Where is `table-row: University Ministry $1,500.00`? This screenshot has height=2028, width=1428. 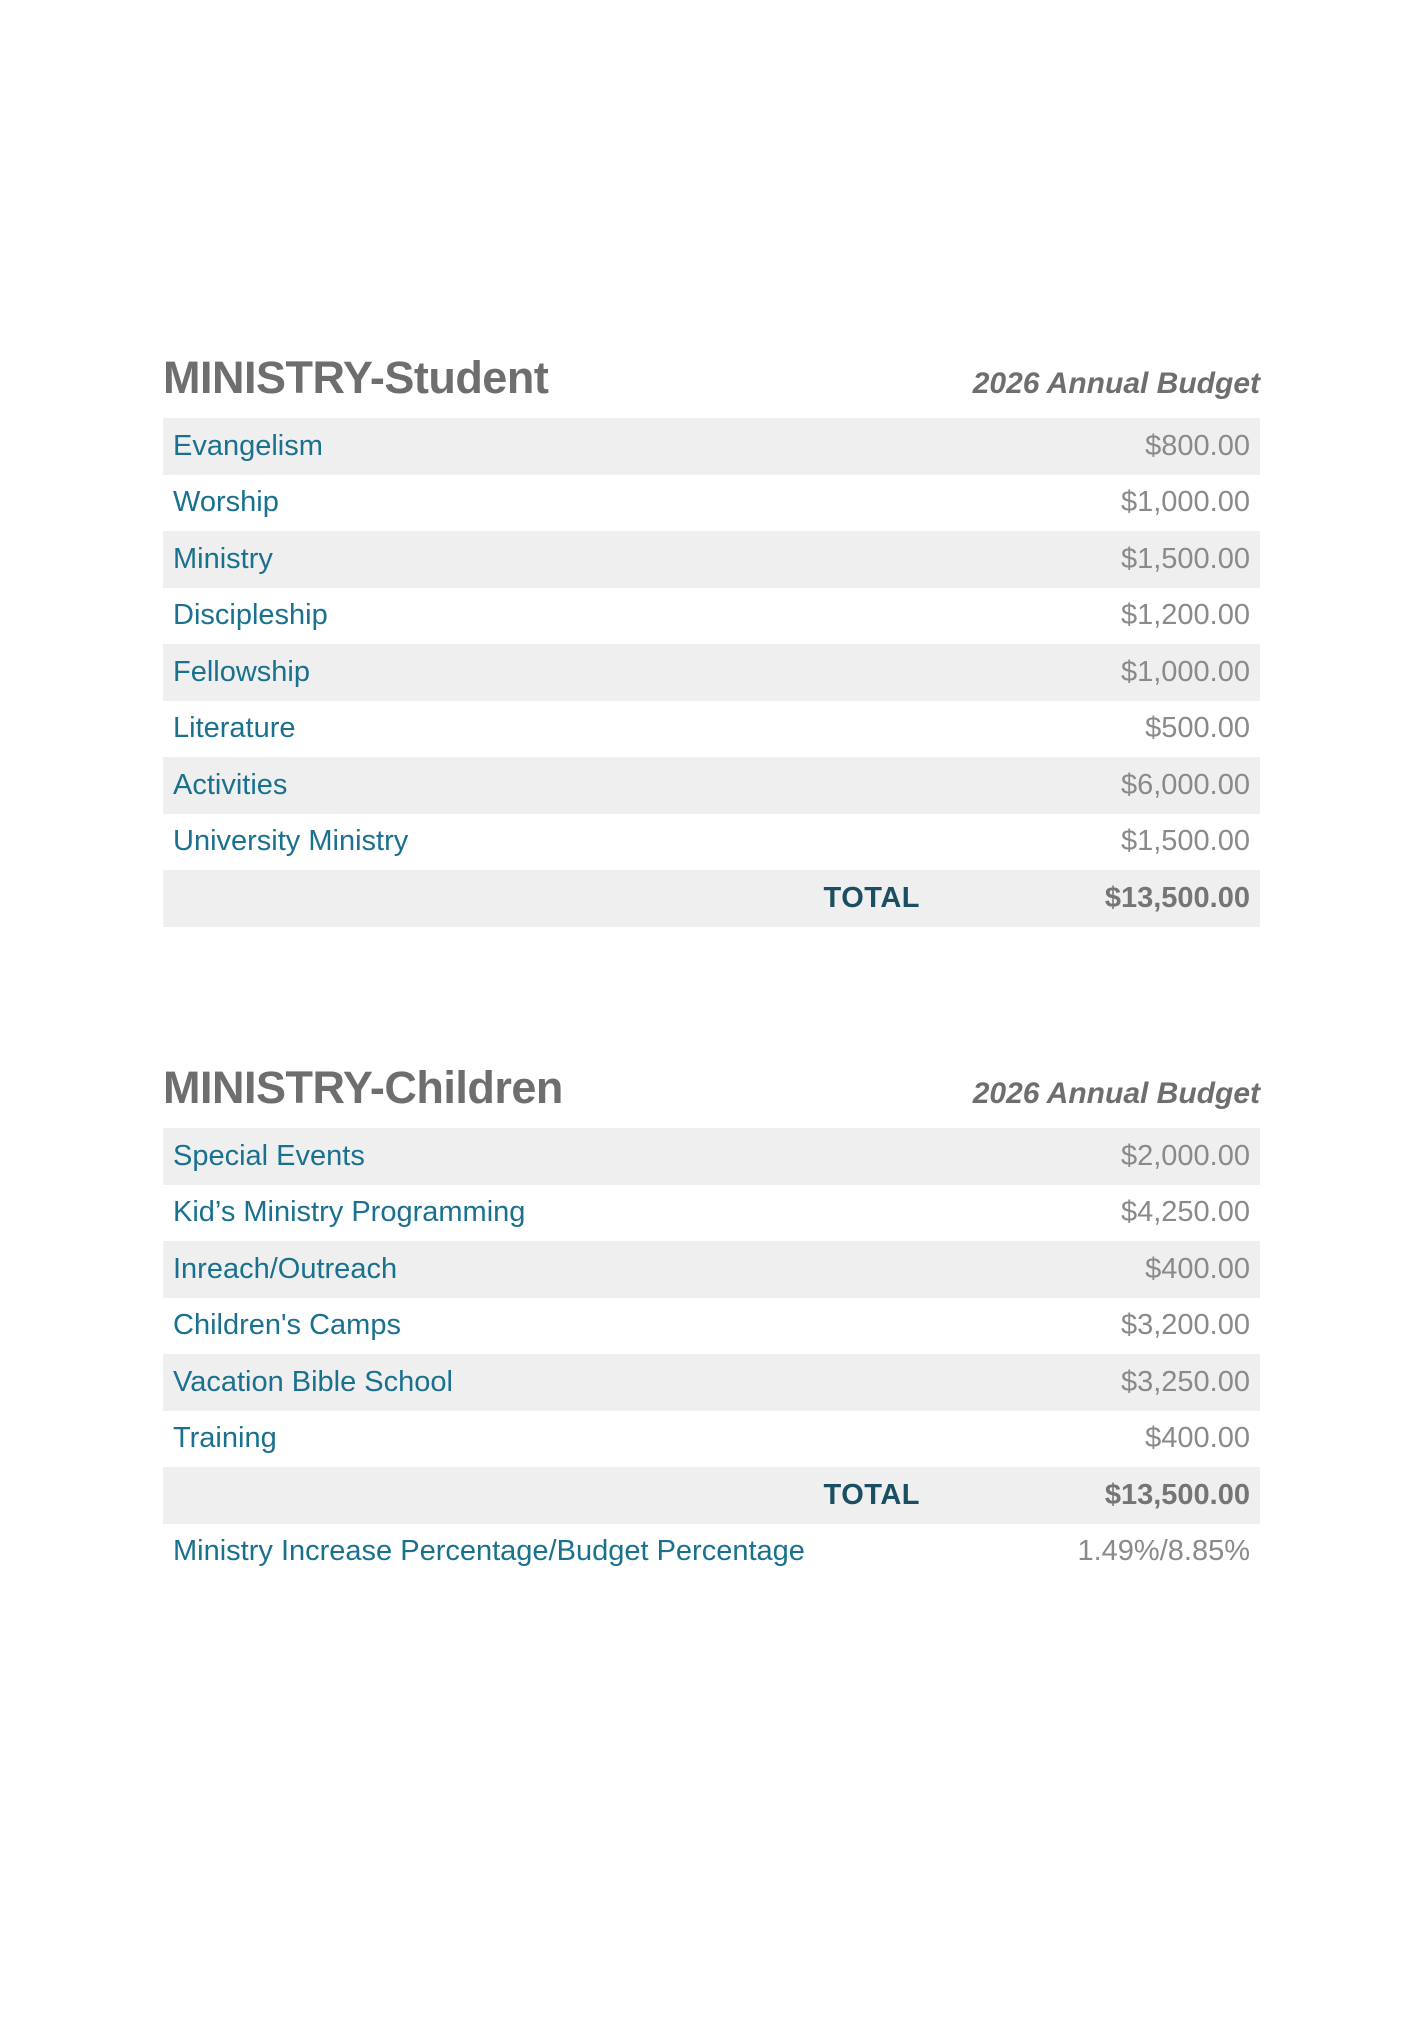
table-row: University Ministry $1,500.00 is located at coordinates (711, 841).